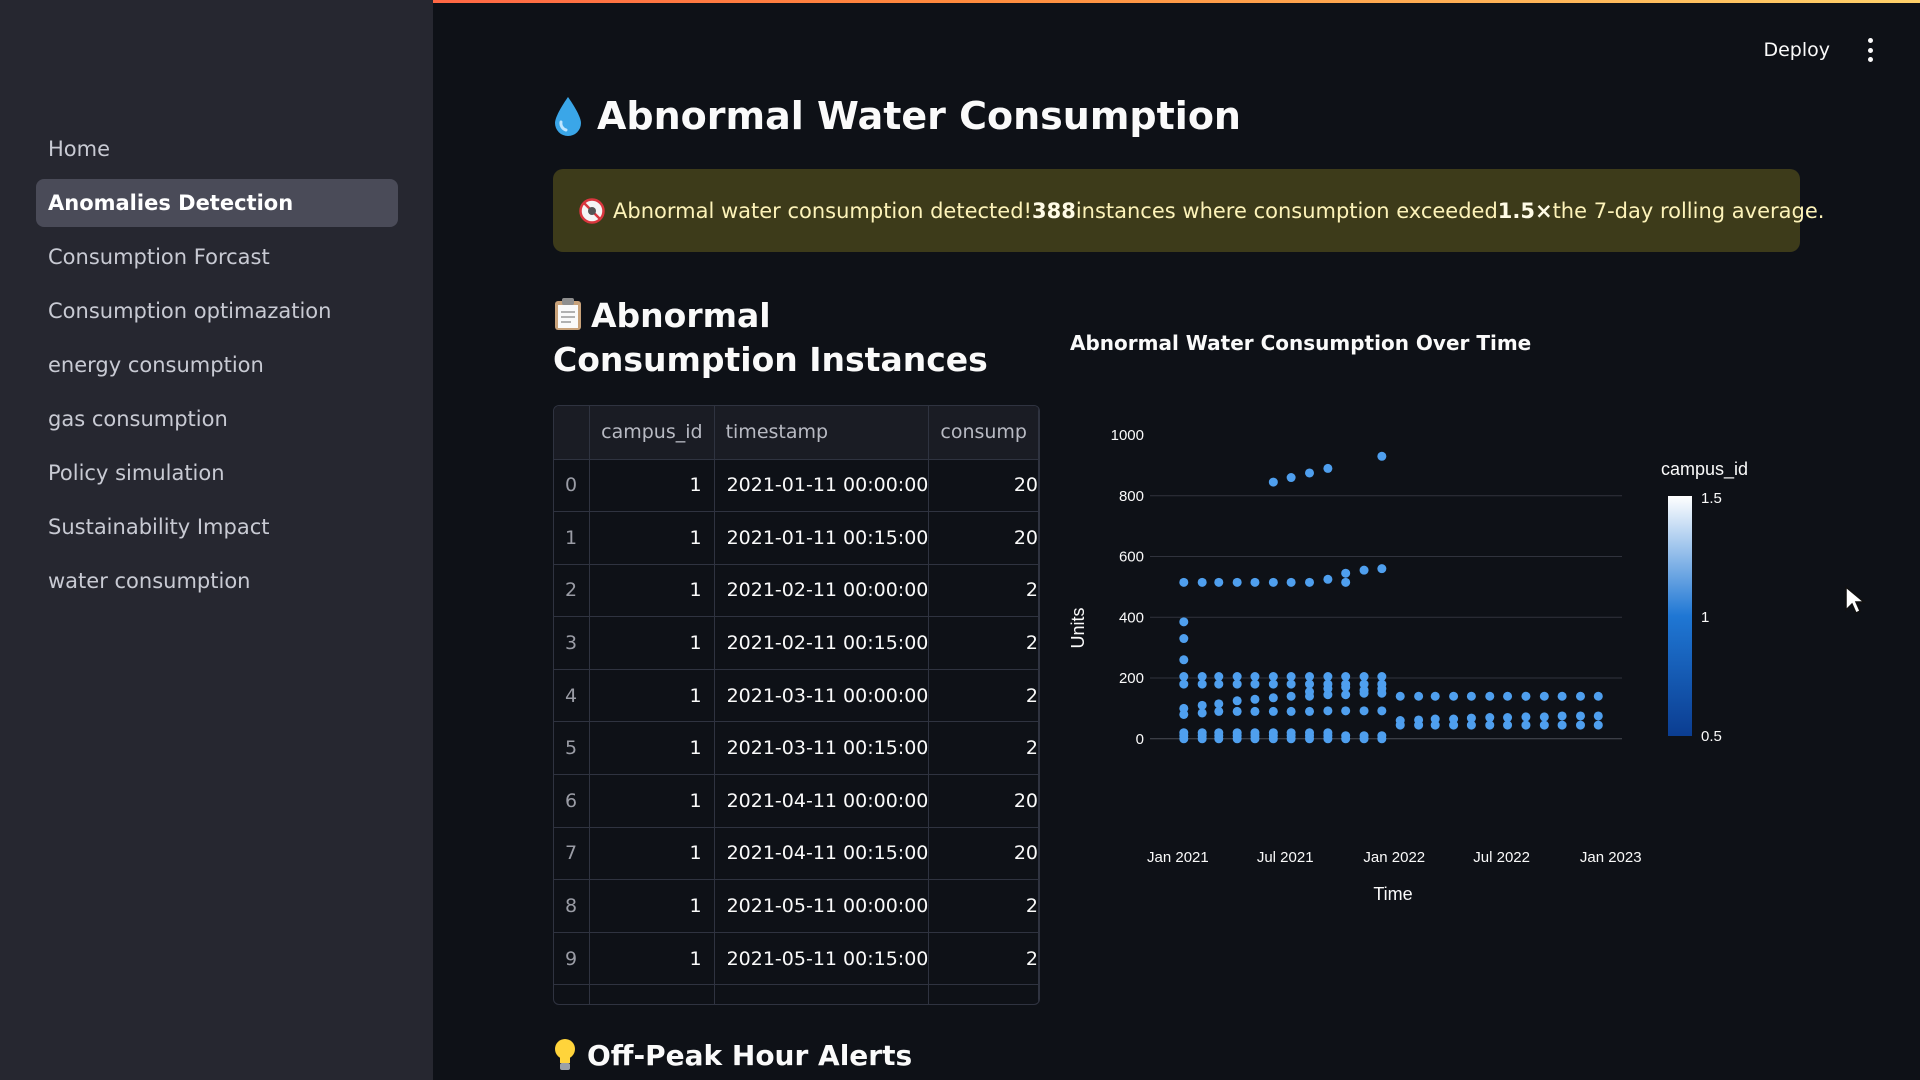 The width and height of the screenshot is (1920, 1080). What do you see at coordinates (136, 473) in the screenshot?
I see `sidebar-item-policy-simulation: Policy simulation` at bounding box center [136, 473].